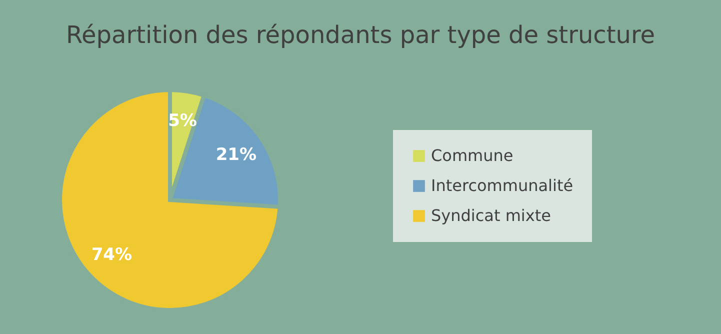 This screenshot has height=334, width=721. I want to click on data-label: 5%, so click(182, 120).